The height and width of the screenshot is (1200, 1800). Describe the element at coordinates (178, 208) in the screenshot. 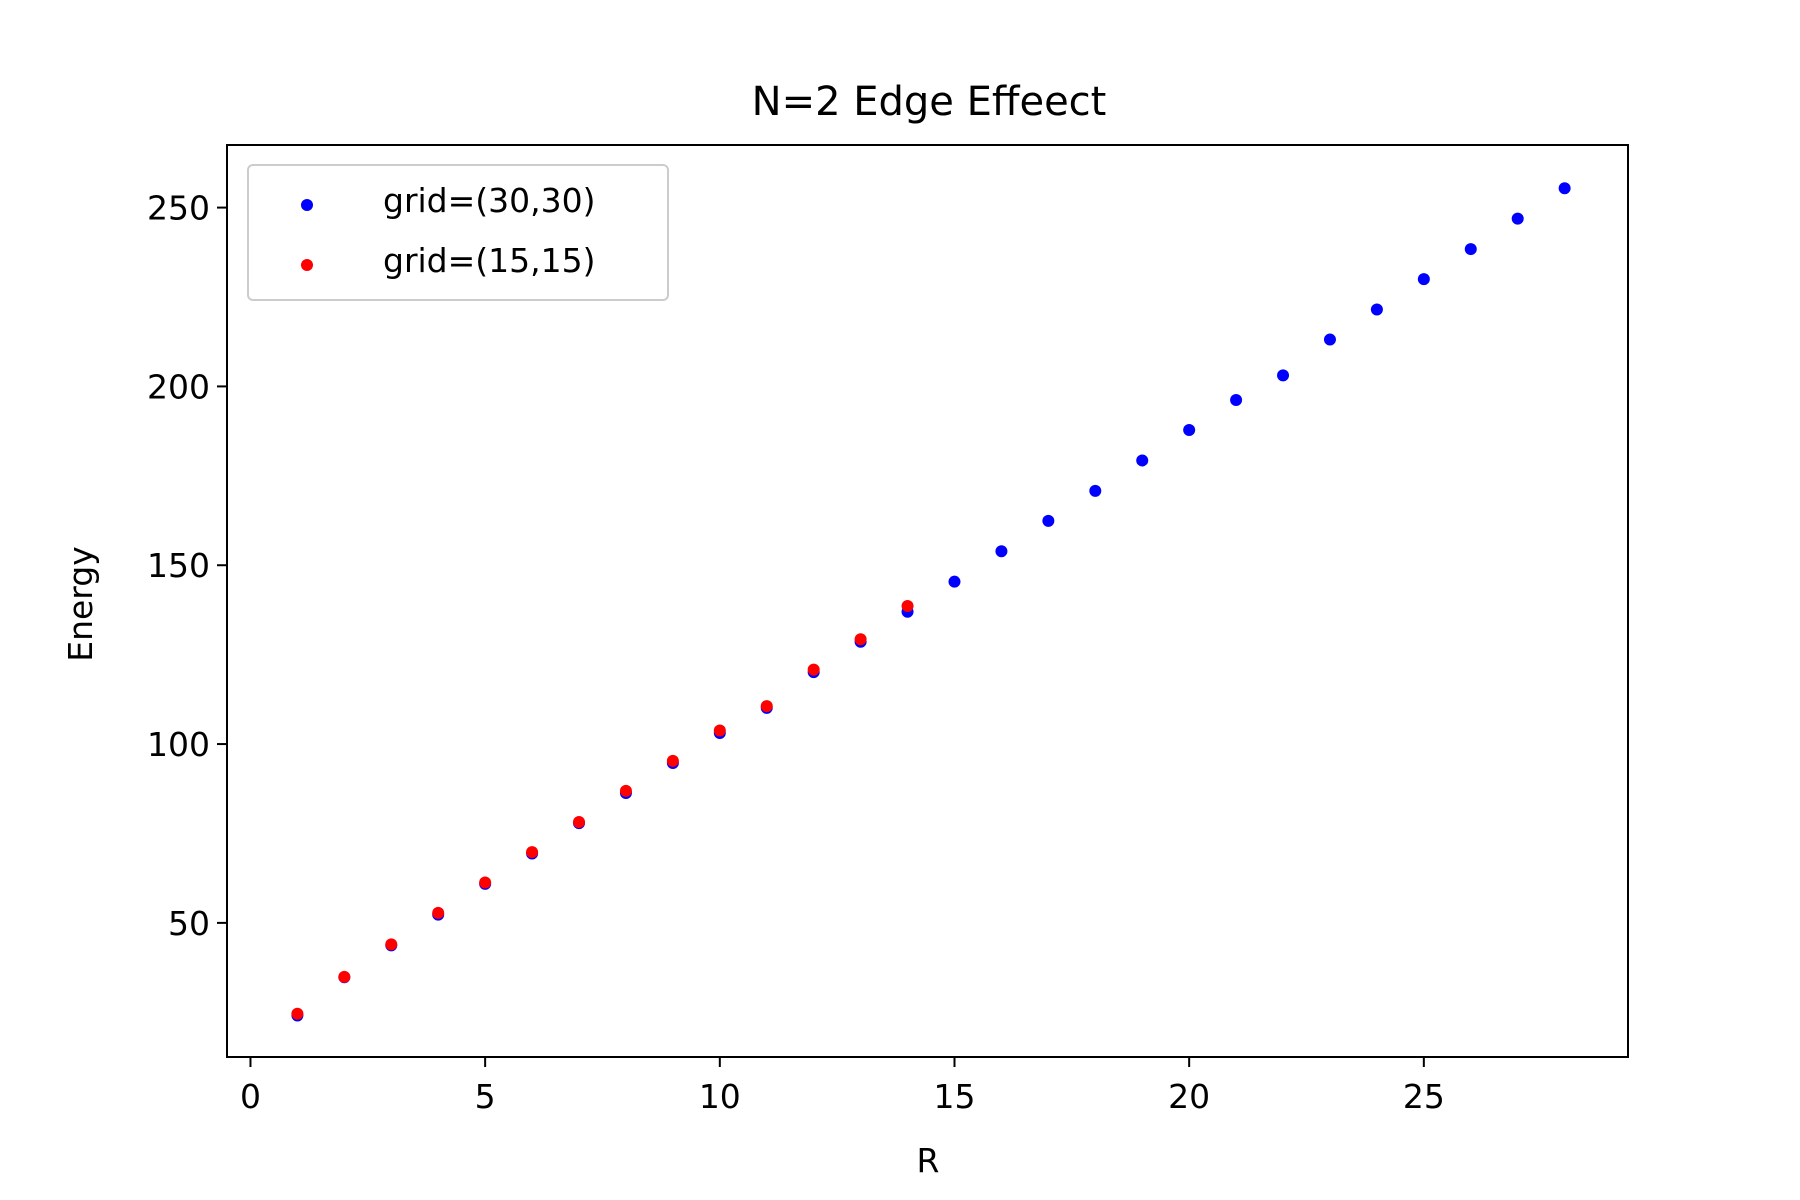

I see `y-tick-label-250: 250` at that location.